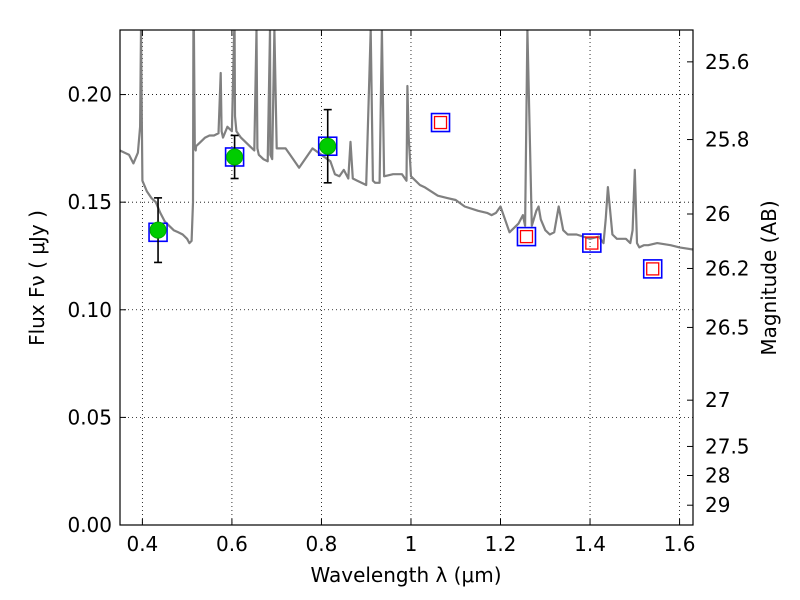 This screenshot has height=600, width=800. Describe the element at coordinates (727, 140) in the screenshot. I see `right-tick-label: 25.8` at that location.